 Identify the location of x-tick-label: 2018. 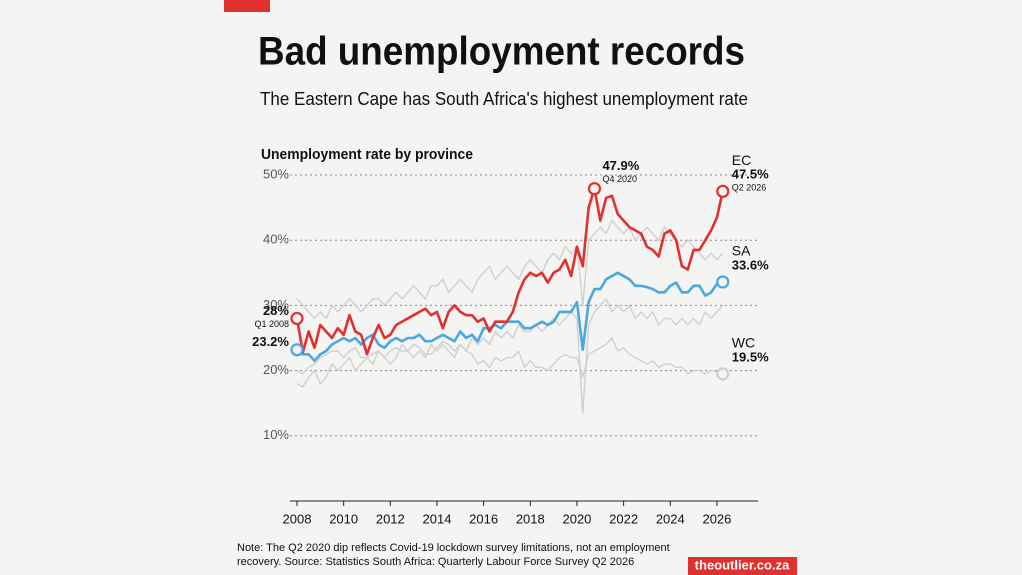
(530, 518).